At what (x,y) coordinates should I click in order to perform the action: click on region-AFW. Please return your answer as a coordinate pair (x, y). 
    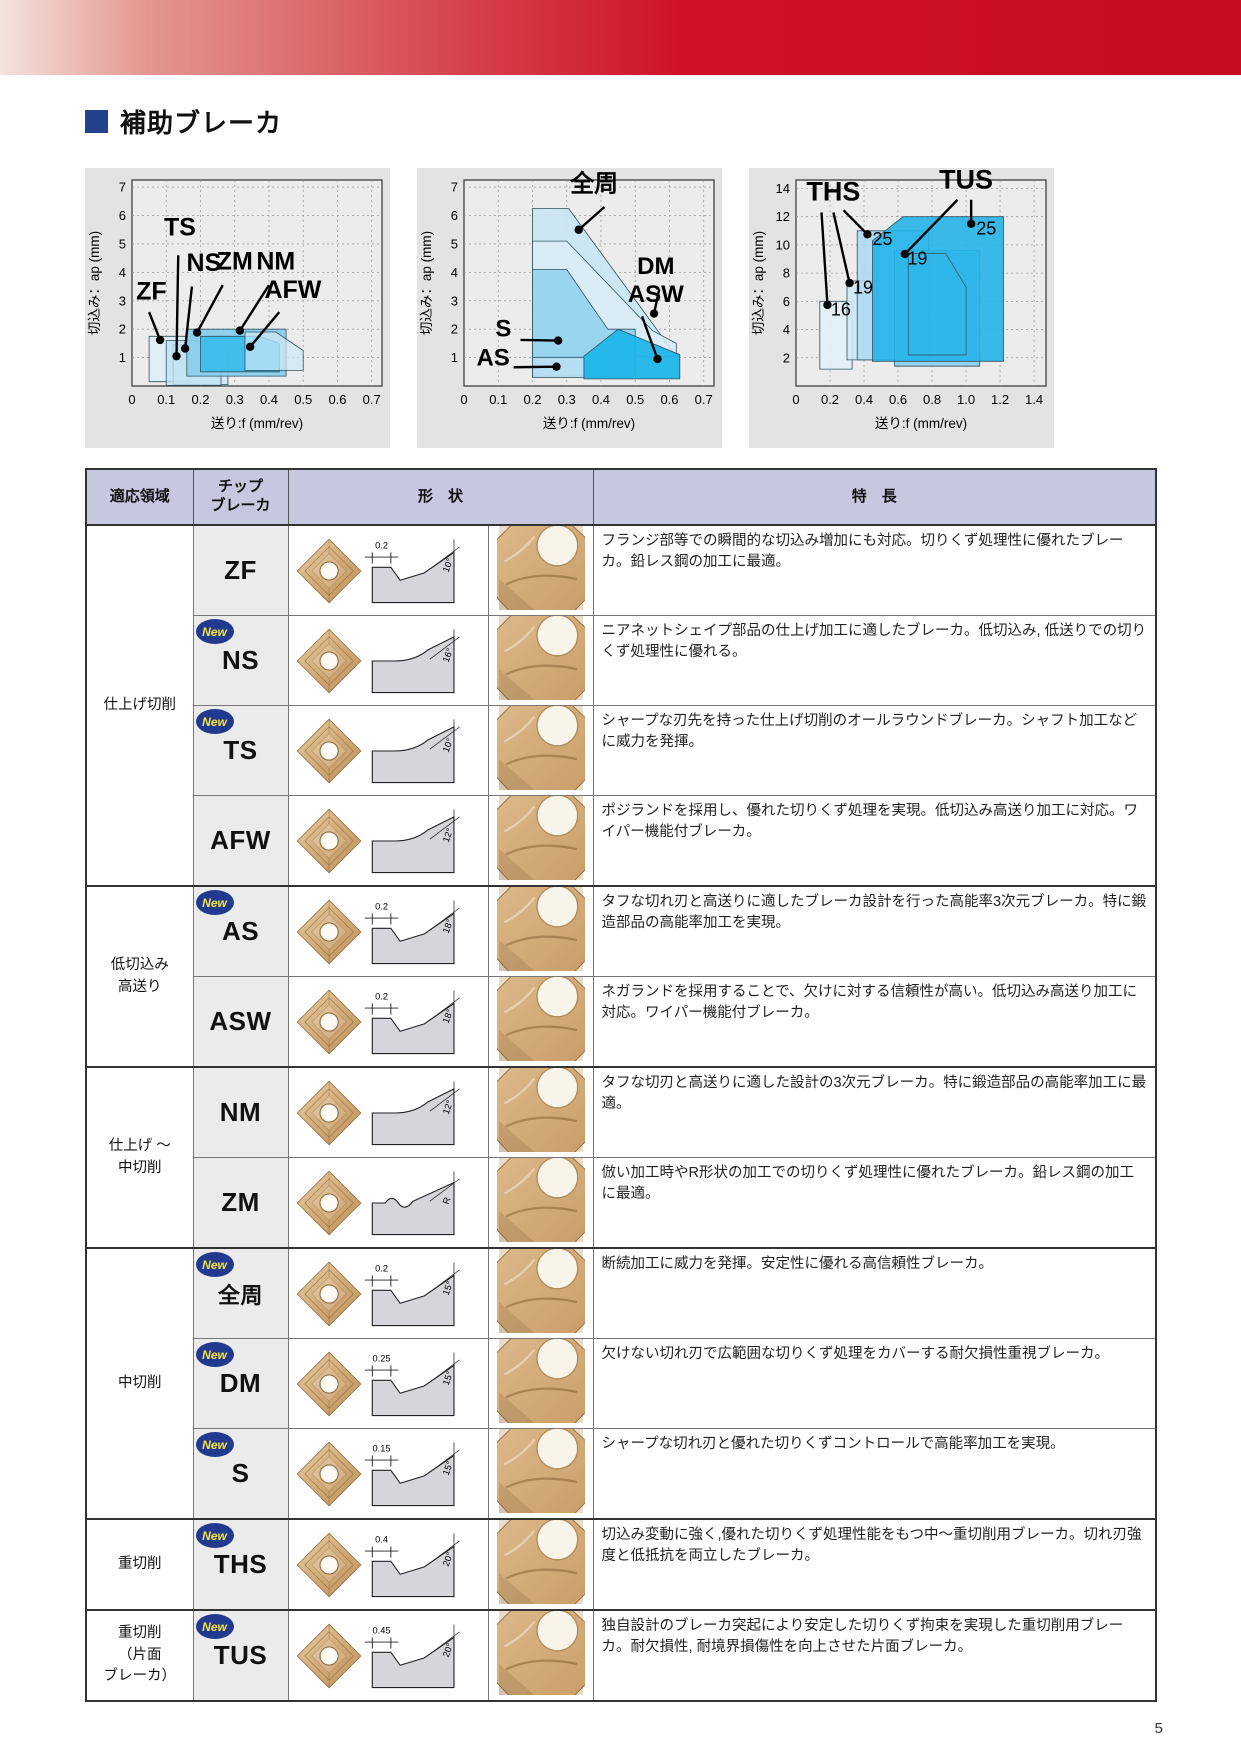
    Looking at the image, I should click on (274, 351).